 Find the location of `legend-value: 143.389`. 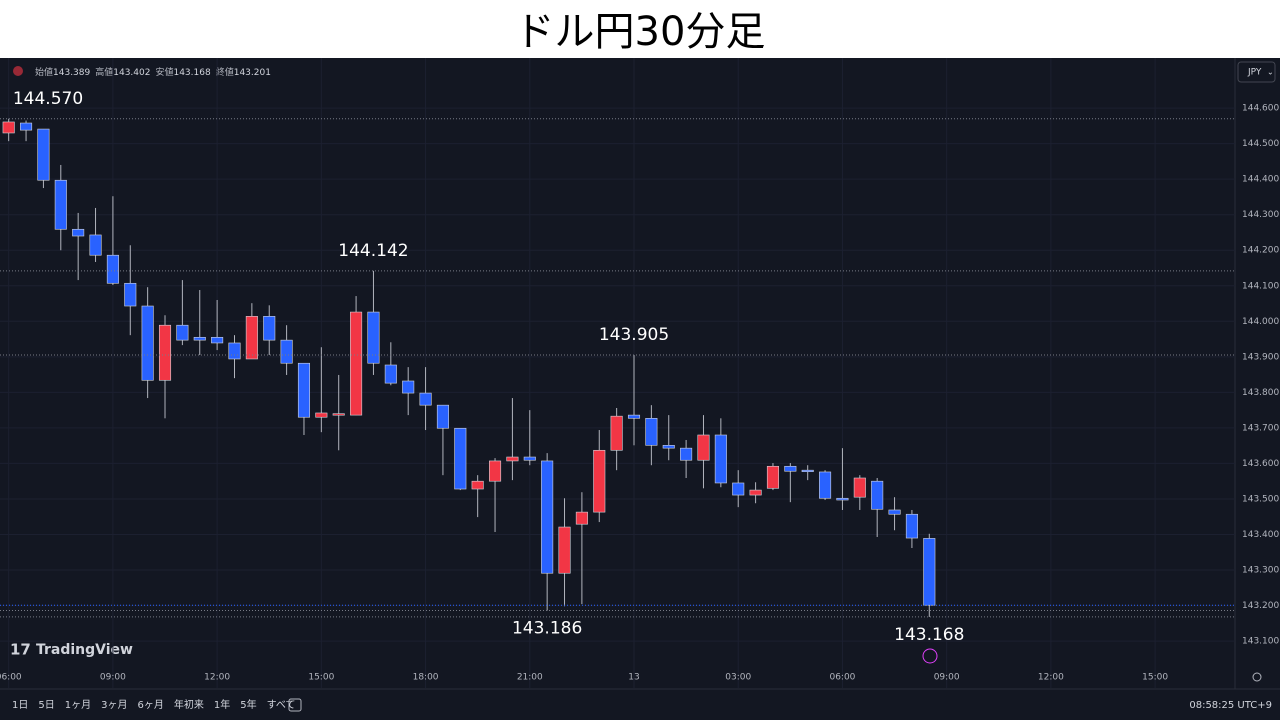

legend-value: 143.389 is located at coordinates (71, 73).